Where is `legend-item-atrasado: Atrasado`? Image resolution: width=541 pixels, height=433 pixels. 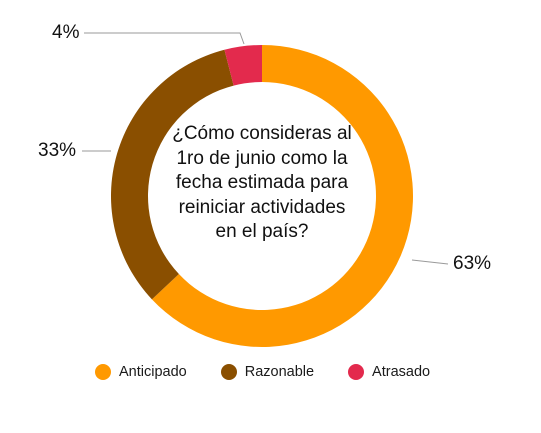
legend-item-atrasado: Atrasado is located at coordinates (389, 372).